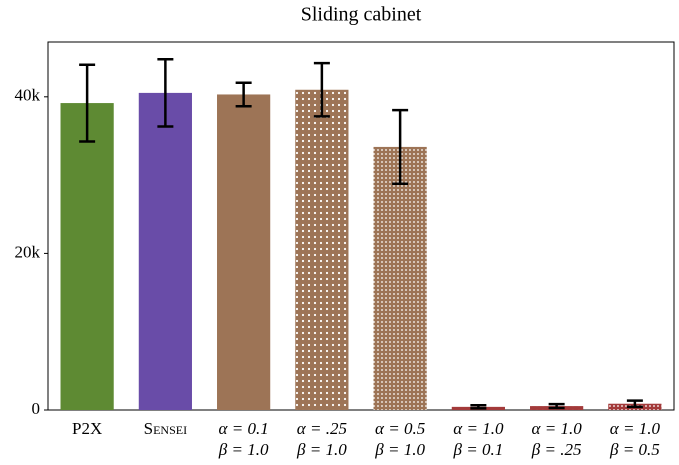  Describe the element at coordinates (28, 251) in the screenshot. I see `y-tick-label: 20k` at that location.